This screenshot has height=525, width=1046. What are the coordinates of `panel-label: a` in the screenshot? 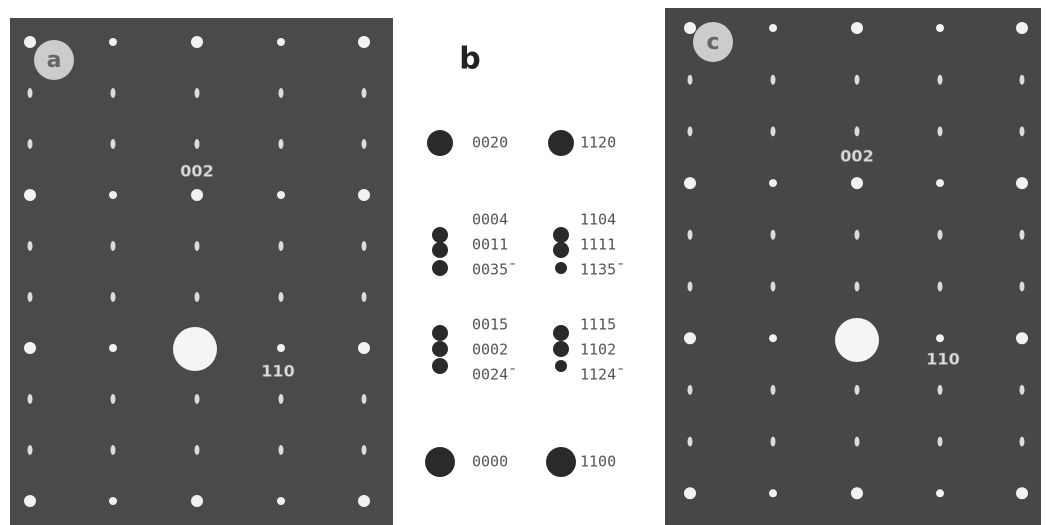 It's located at (54, 60).